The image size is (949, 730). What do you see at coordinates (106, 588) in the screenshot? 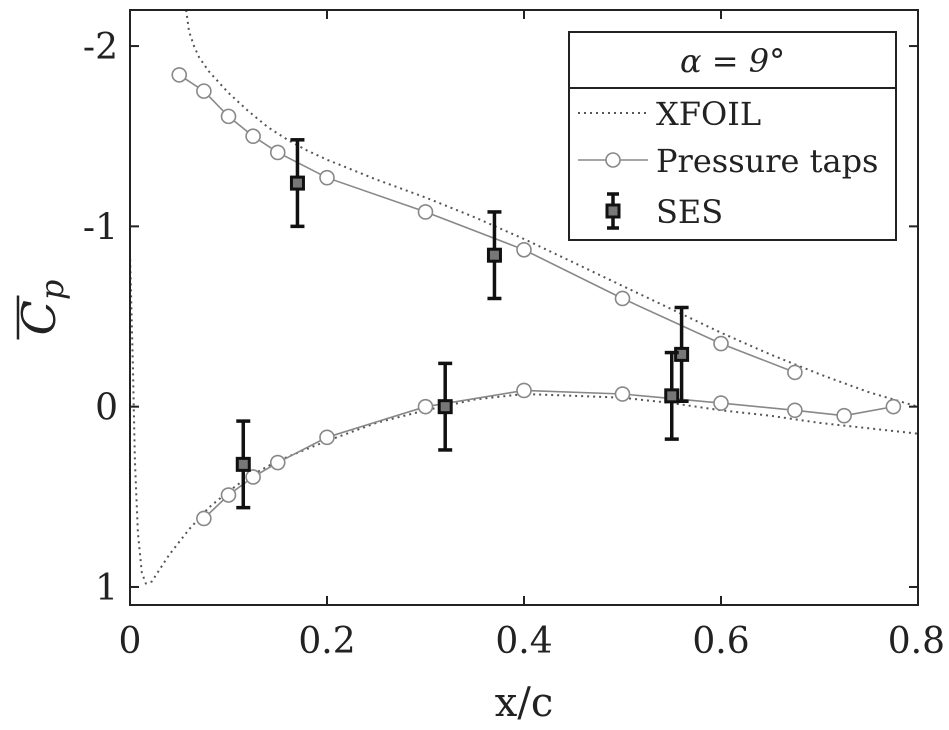
I see `y-tick-label: 1` at bounding box center [106, 588].